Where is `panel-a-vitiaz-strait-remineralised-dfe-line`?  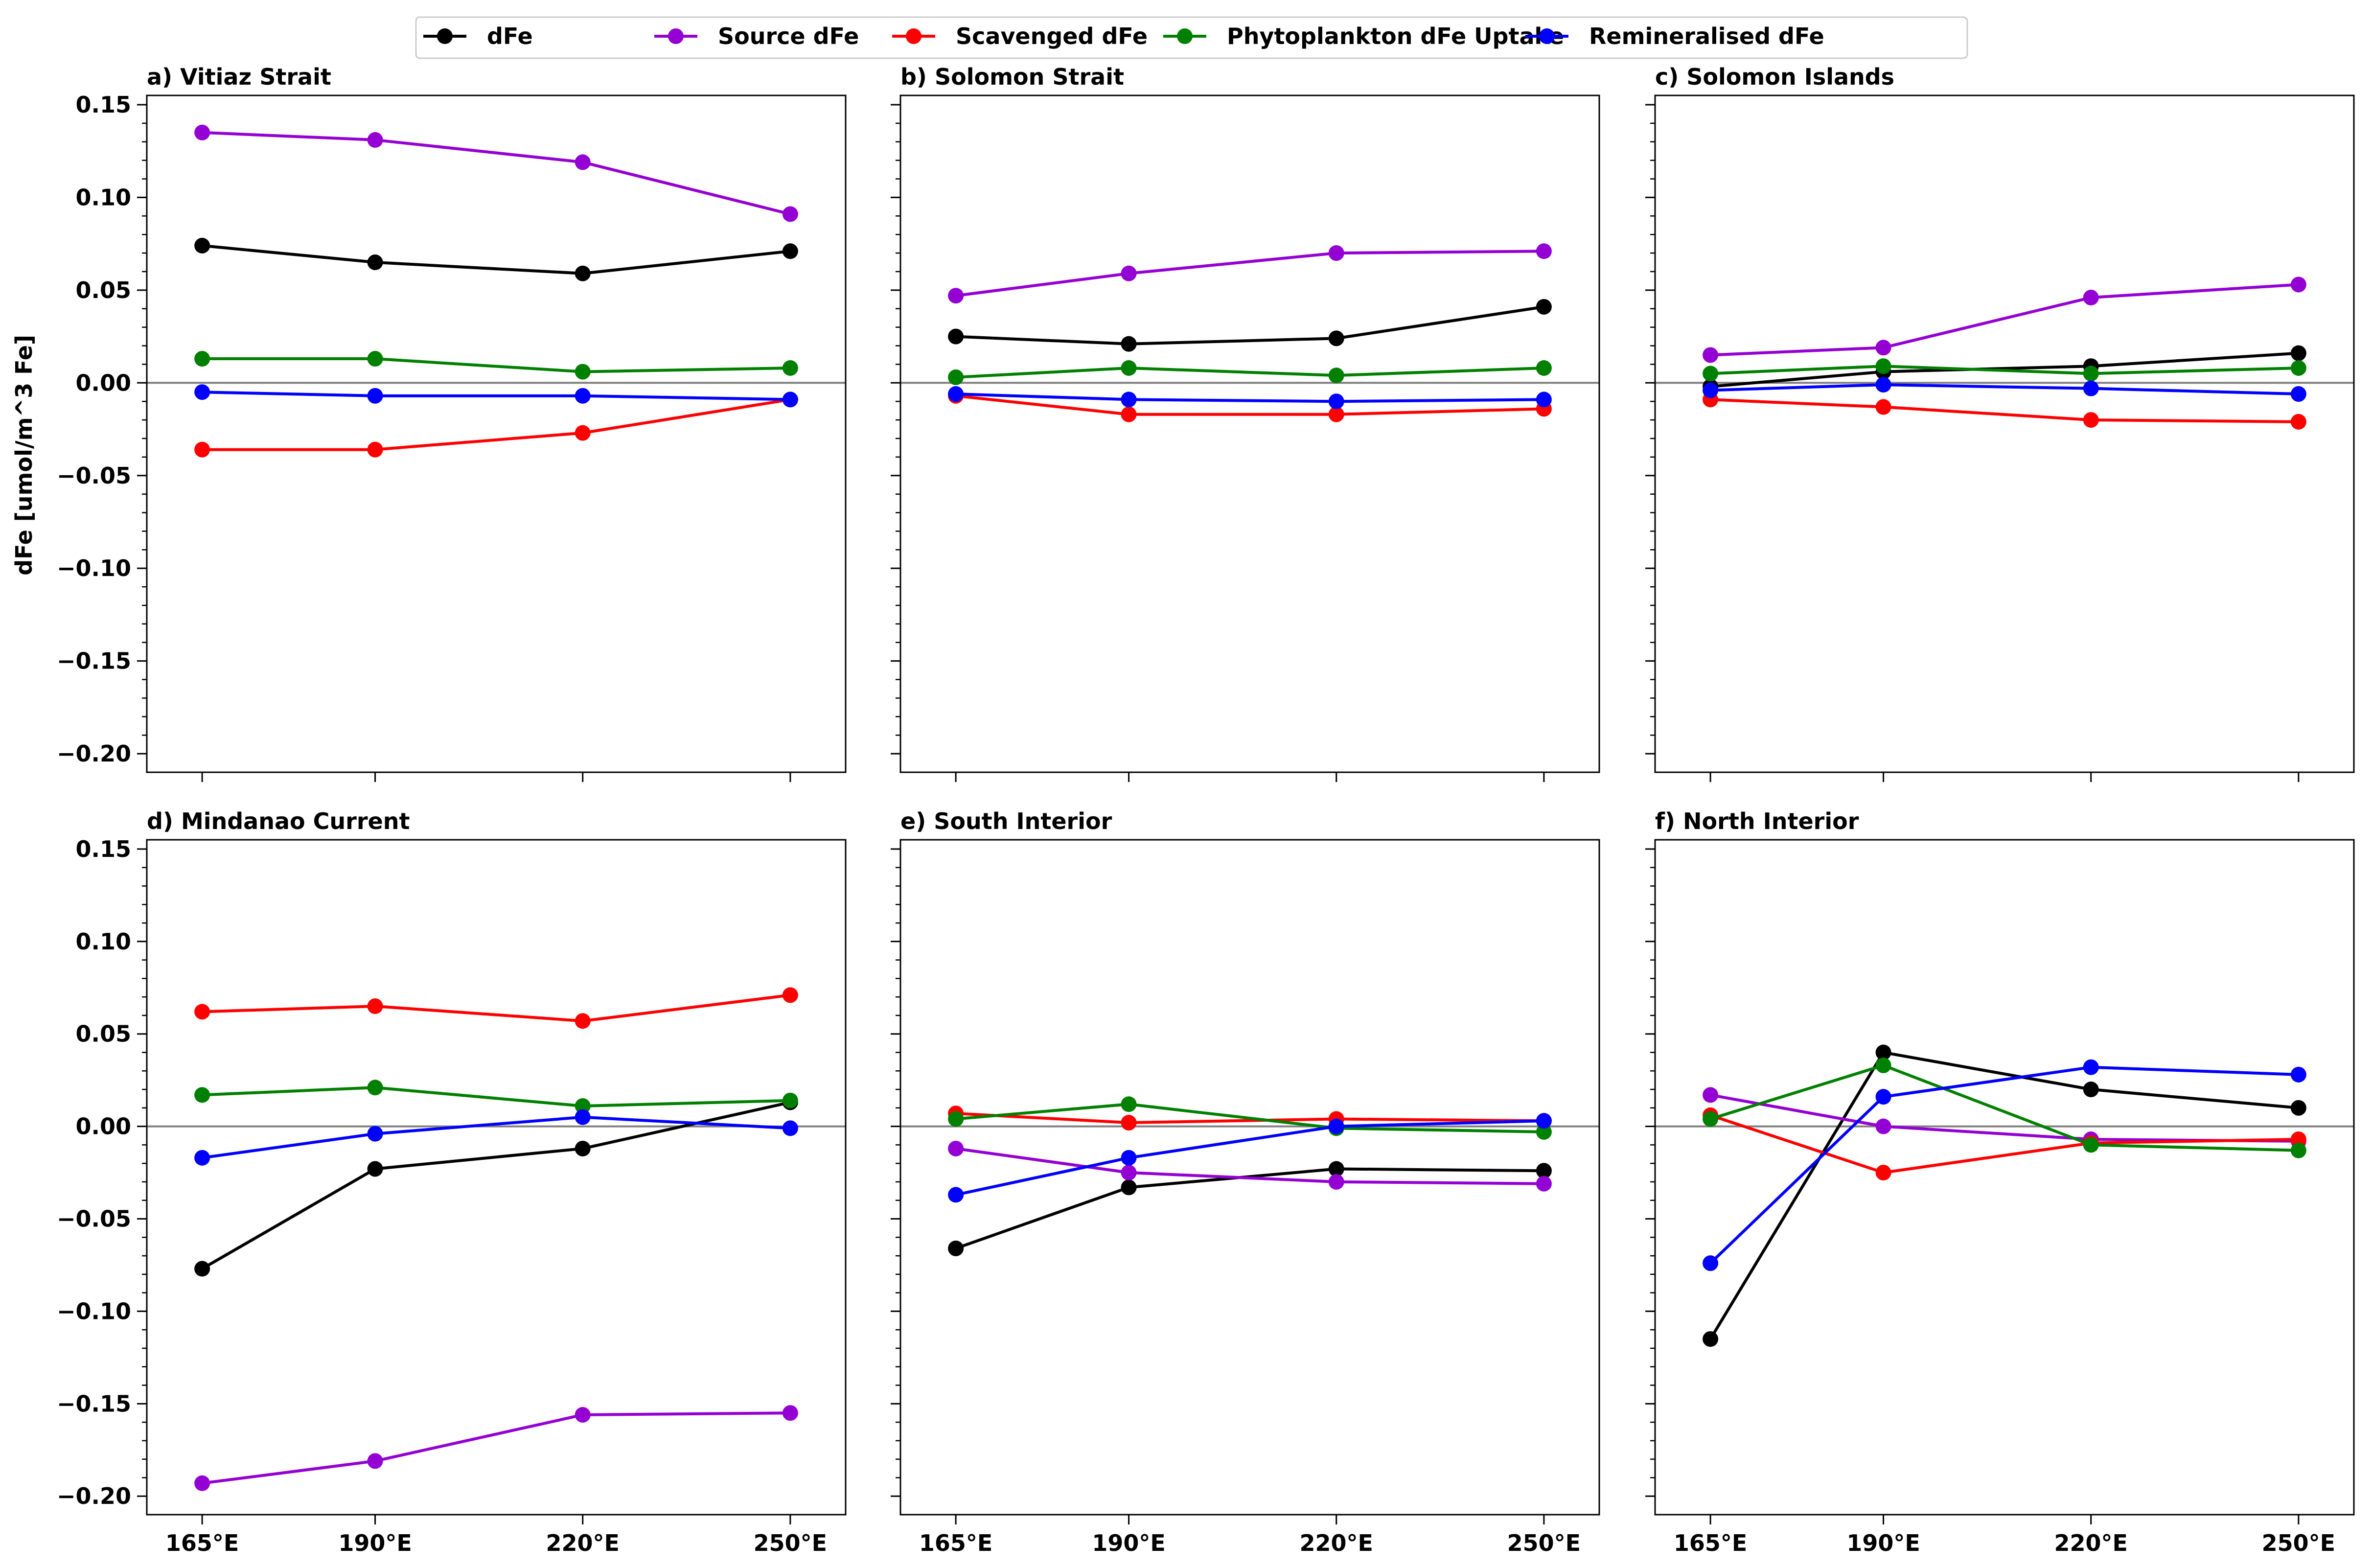 panel-a-vitiaz-strait-remineralised-dfe-line is located at coordinates (496, 396).